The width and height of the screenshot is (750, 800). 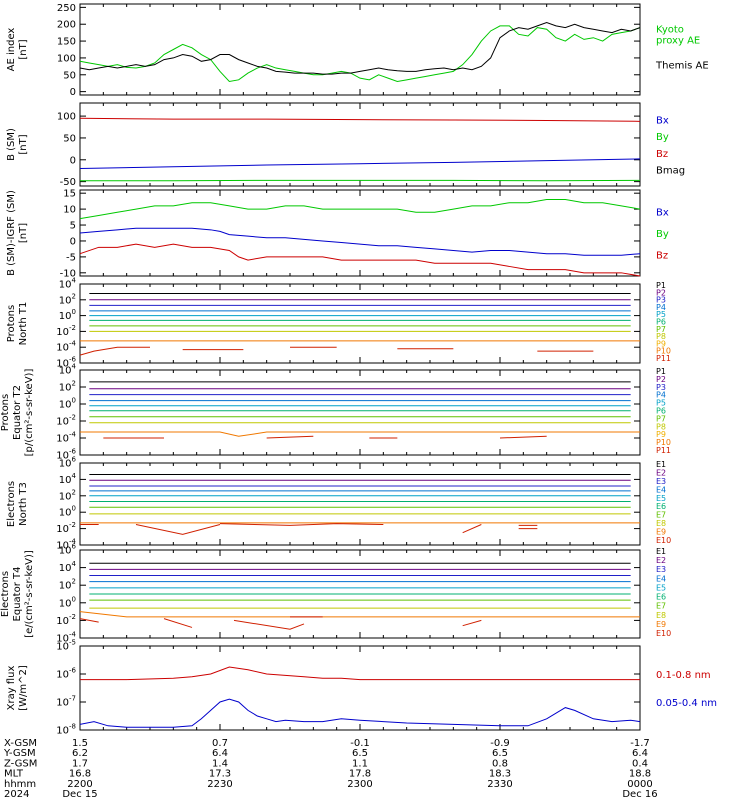 I want to click on y-axis-title: B (SM), so click(x=11, y=144).